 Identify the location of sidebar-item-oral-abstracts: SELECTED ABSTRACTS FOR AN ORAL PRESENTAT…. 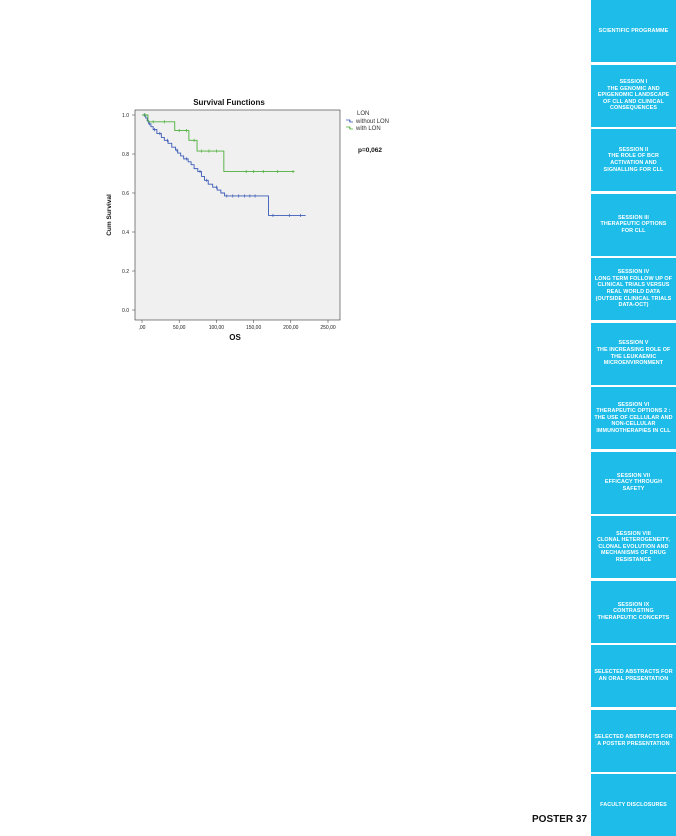
(633, 676).